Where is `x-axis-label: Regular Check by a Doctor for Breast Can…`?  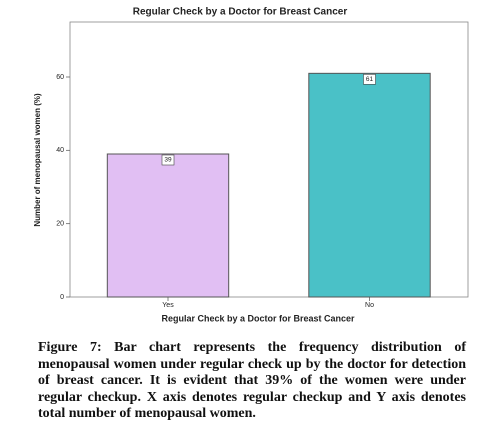 x-axis-label: Regular Check by a Doctor for Breast Can… is located at coordinates (258, 318).